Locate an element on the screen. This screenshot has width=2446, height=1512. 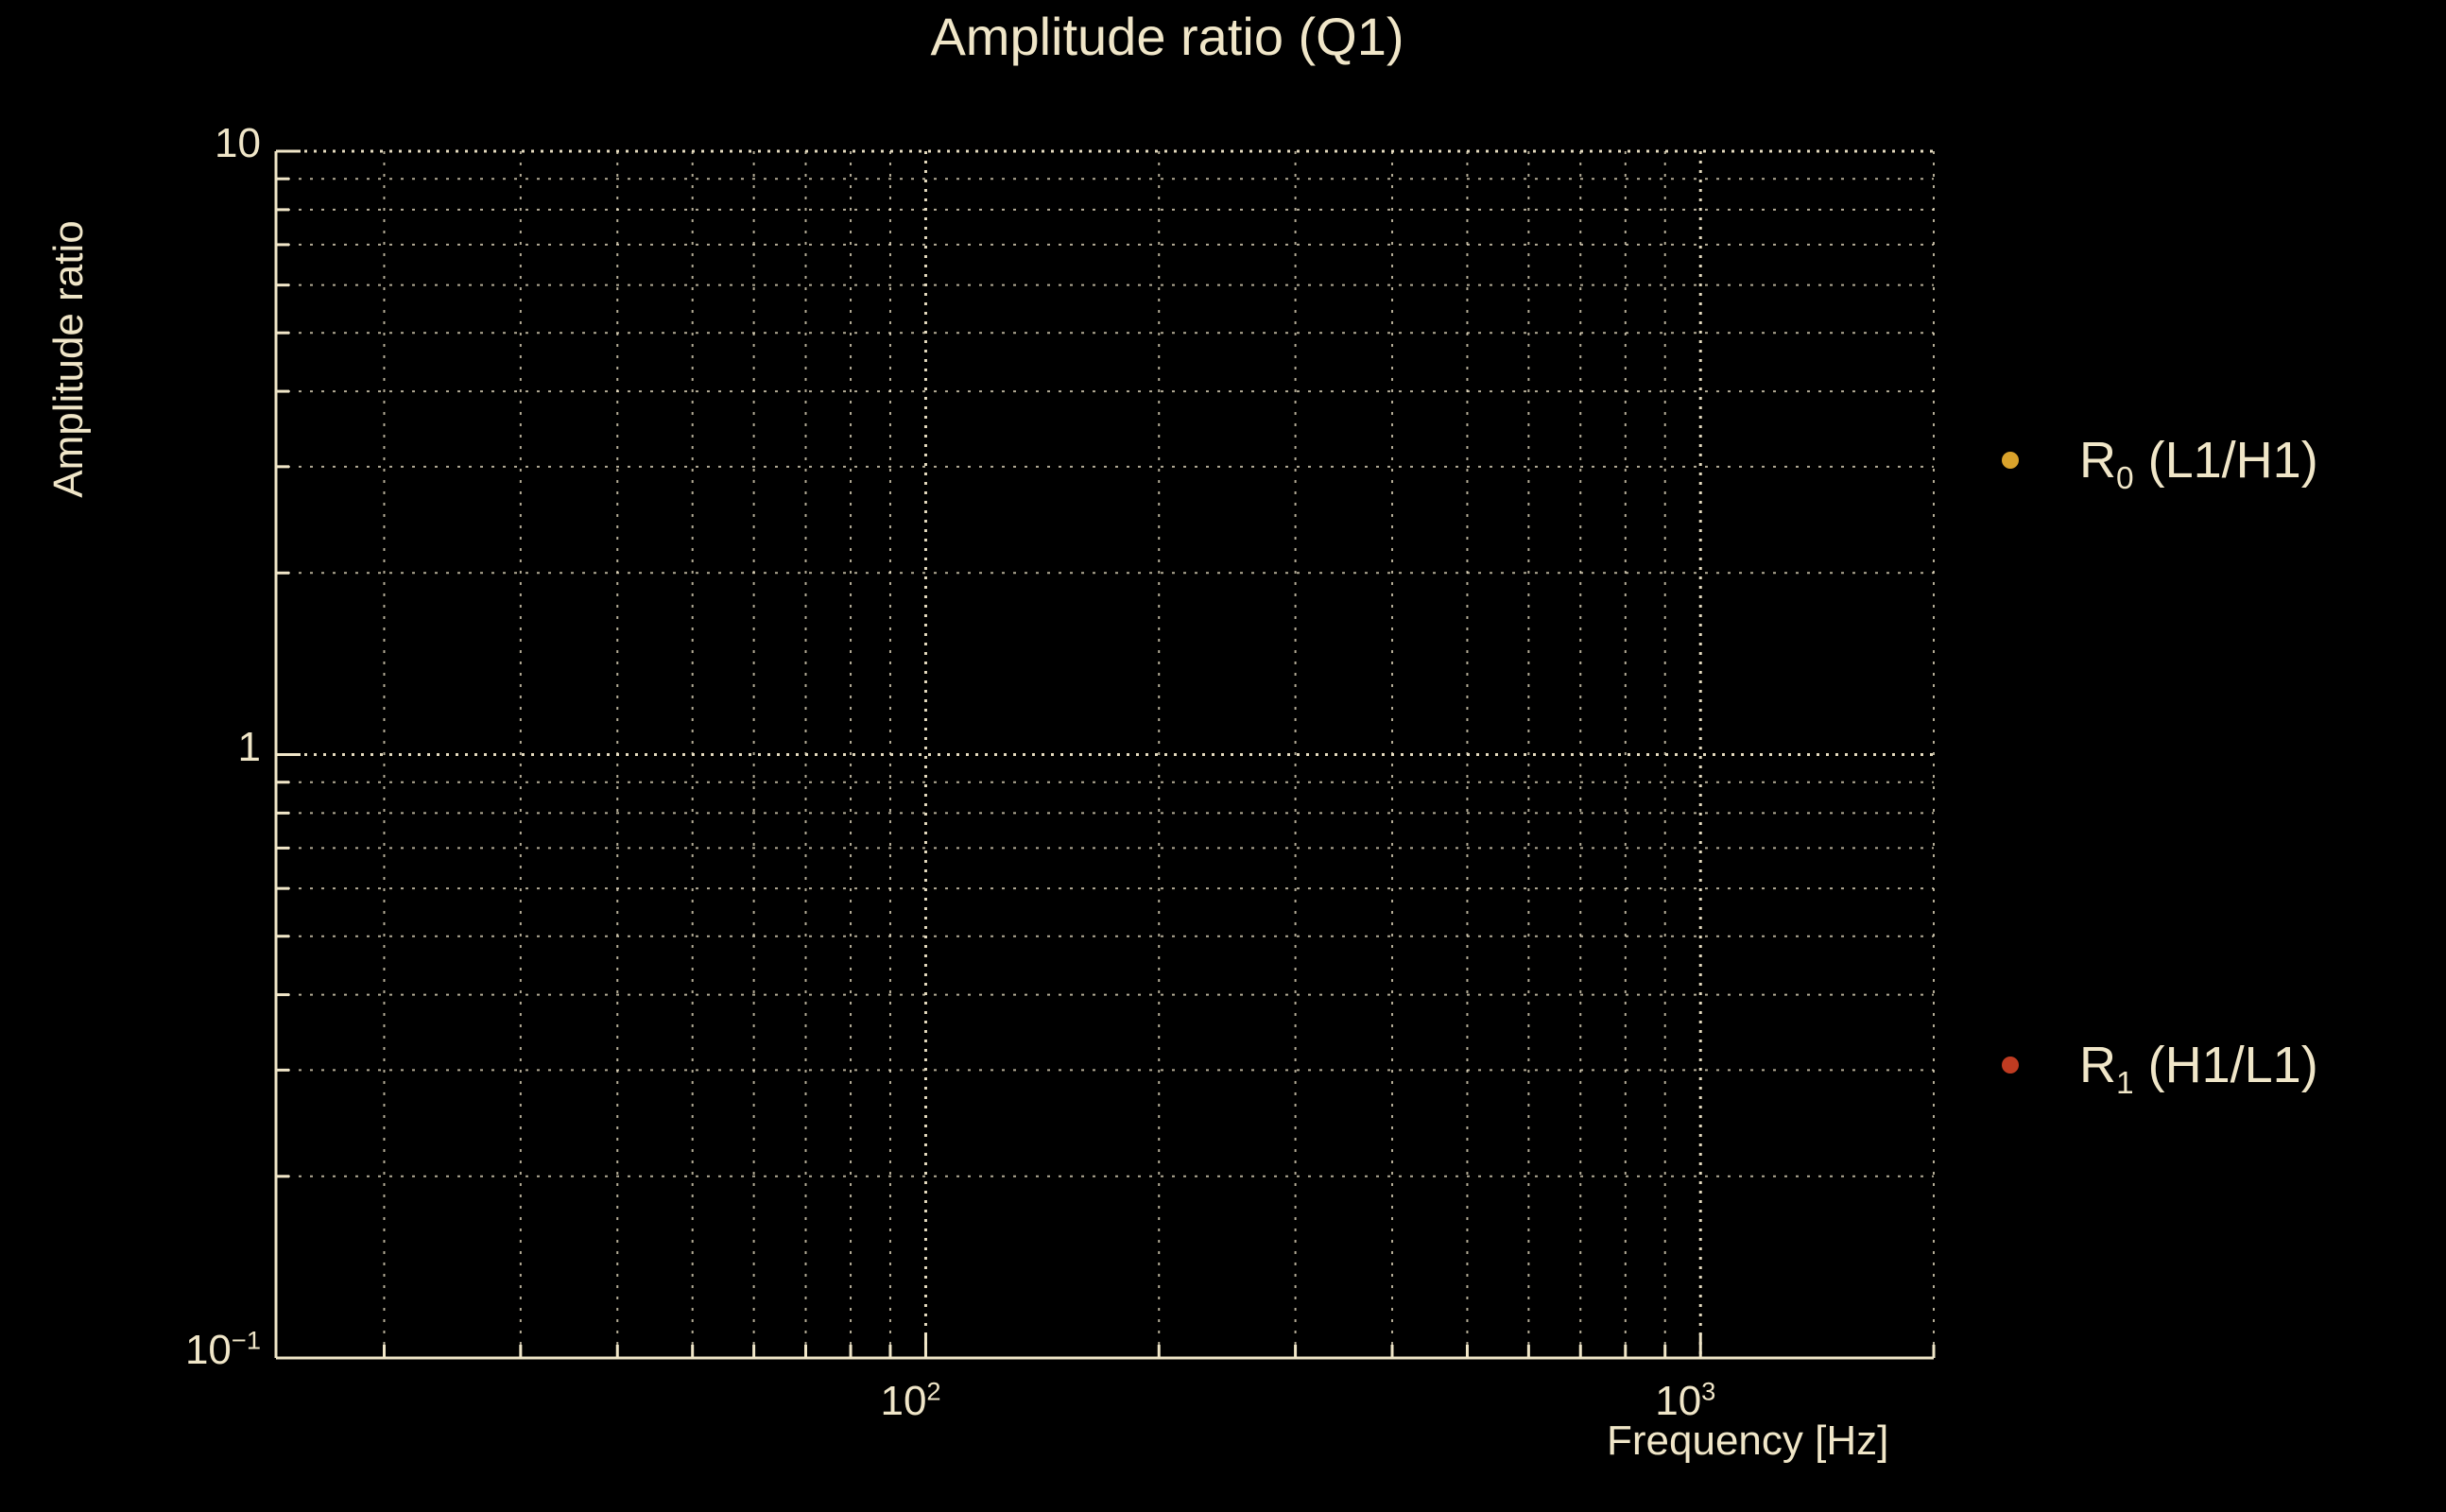
legend-label: R1 (H1/L1) is located at coordinates (2198, 1069).